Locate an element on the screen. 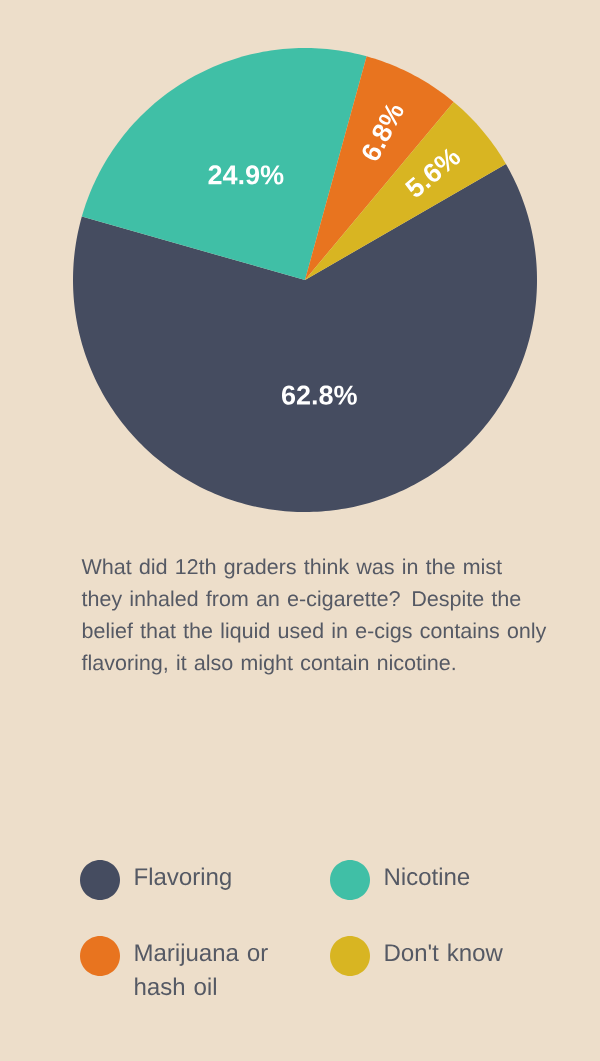  data-label: 62.8% is located at coordinates (319, 395).